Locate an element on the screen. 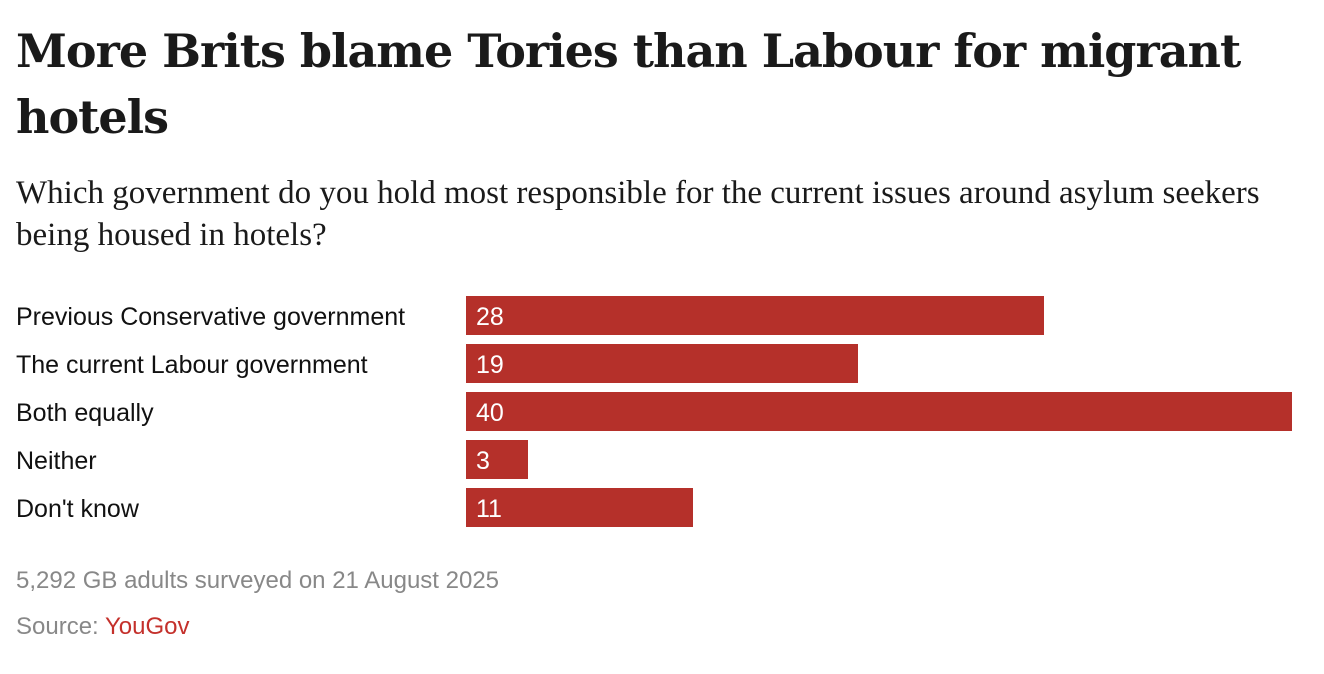 The image size is (1324, 674). bar-value-label: 28 is located at coordinates (490, 317).